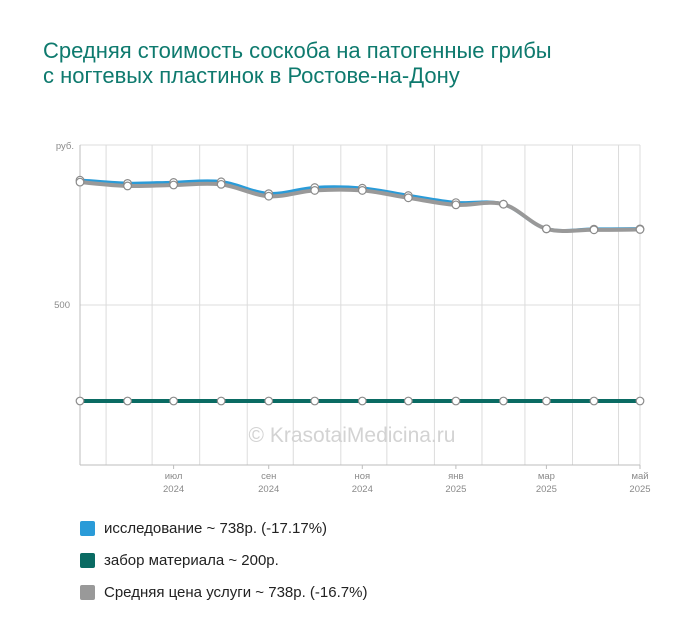 This screenshot has height=642, width=700. I want to click on x-tick-month: сен, so click(268, 476).